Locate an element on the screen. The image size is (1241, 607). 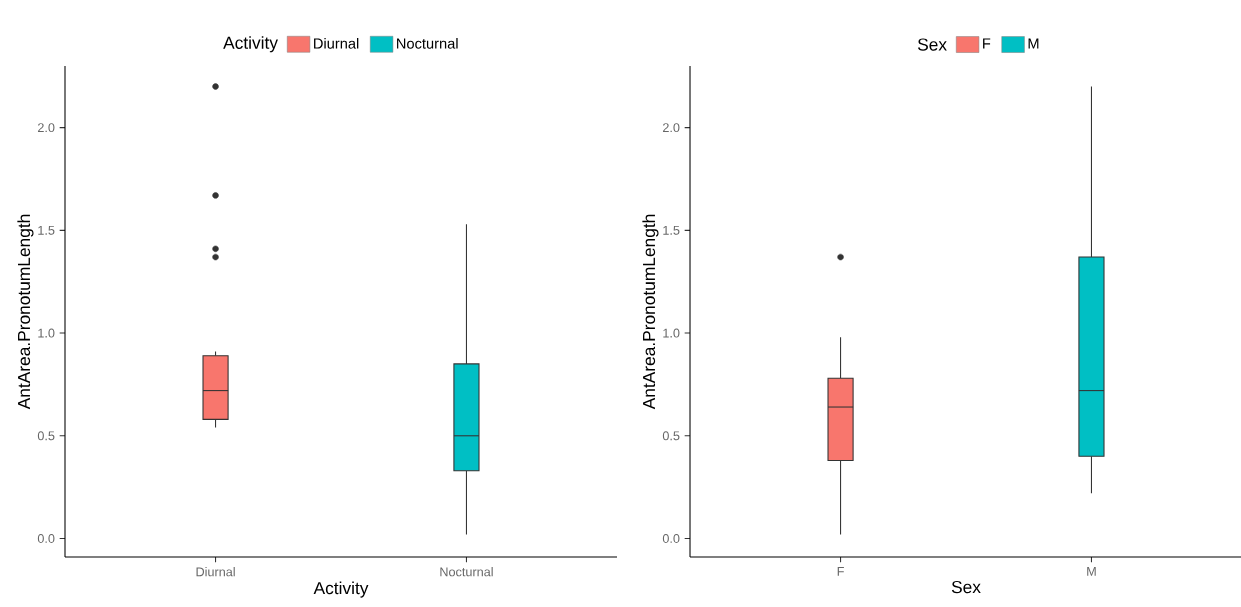
legend-label: M is located at coordinates (1033, 43).